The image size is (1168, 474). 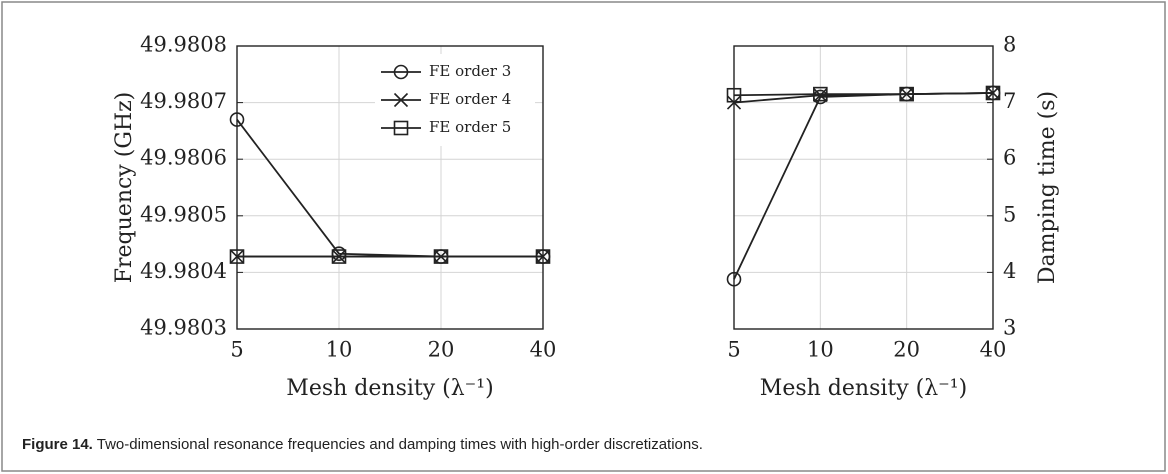 What do you see at coordinates (183, 214) in the screenshot?
I see `y-tick-label: 49.9805` at bounding box center [183, 214].